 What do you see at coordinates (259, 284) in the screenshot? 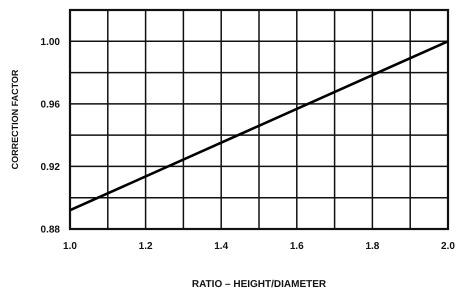
I see `x-axis-title: RATIO – HEIGHT/DIAMETER` at bounding box center [259, 284].